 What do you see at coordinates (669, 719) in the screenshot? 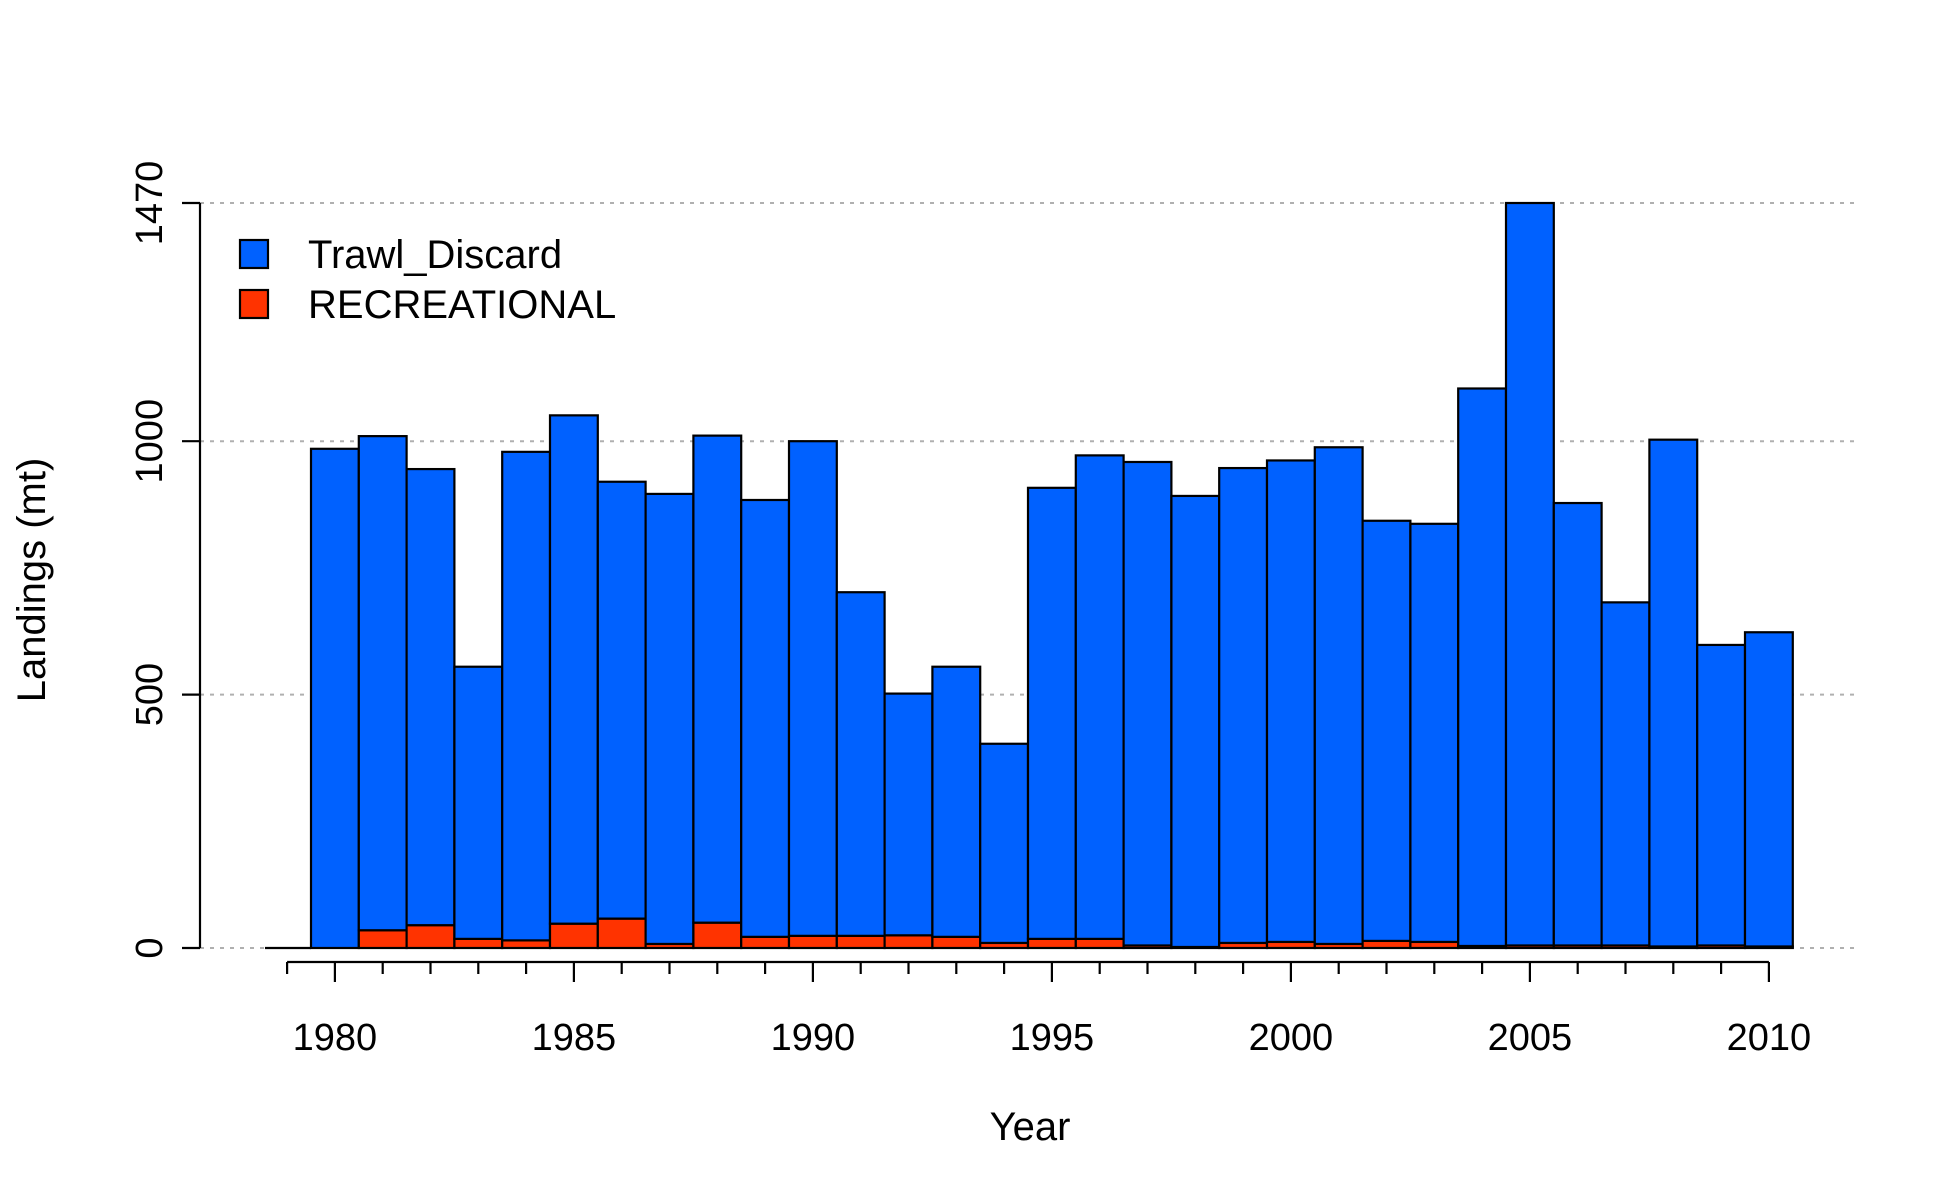
I see `bar-trawl-discard-1987` at bounding box center [669, 719].